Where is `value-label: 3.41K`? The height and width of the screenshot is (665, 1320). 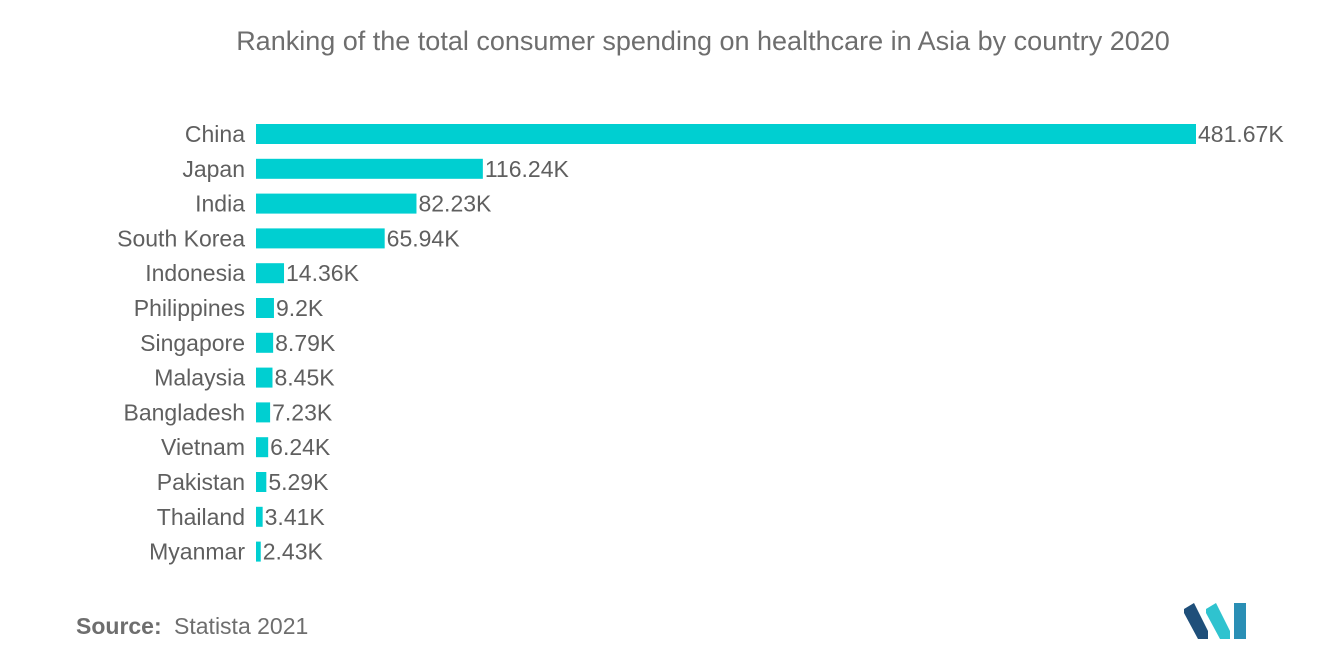 value-label: 3.41K is located at coordinates (295, 517).